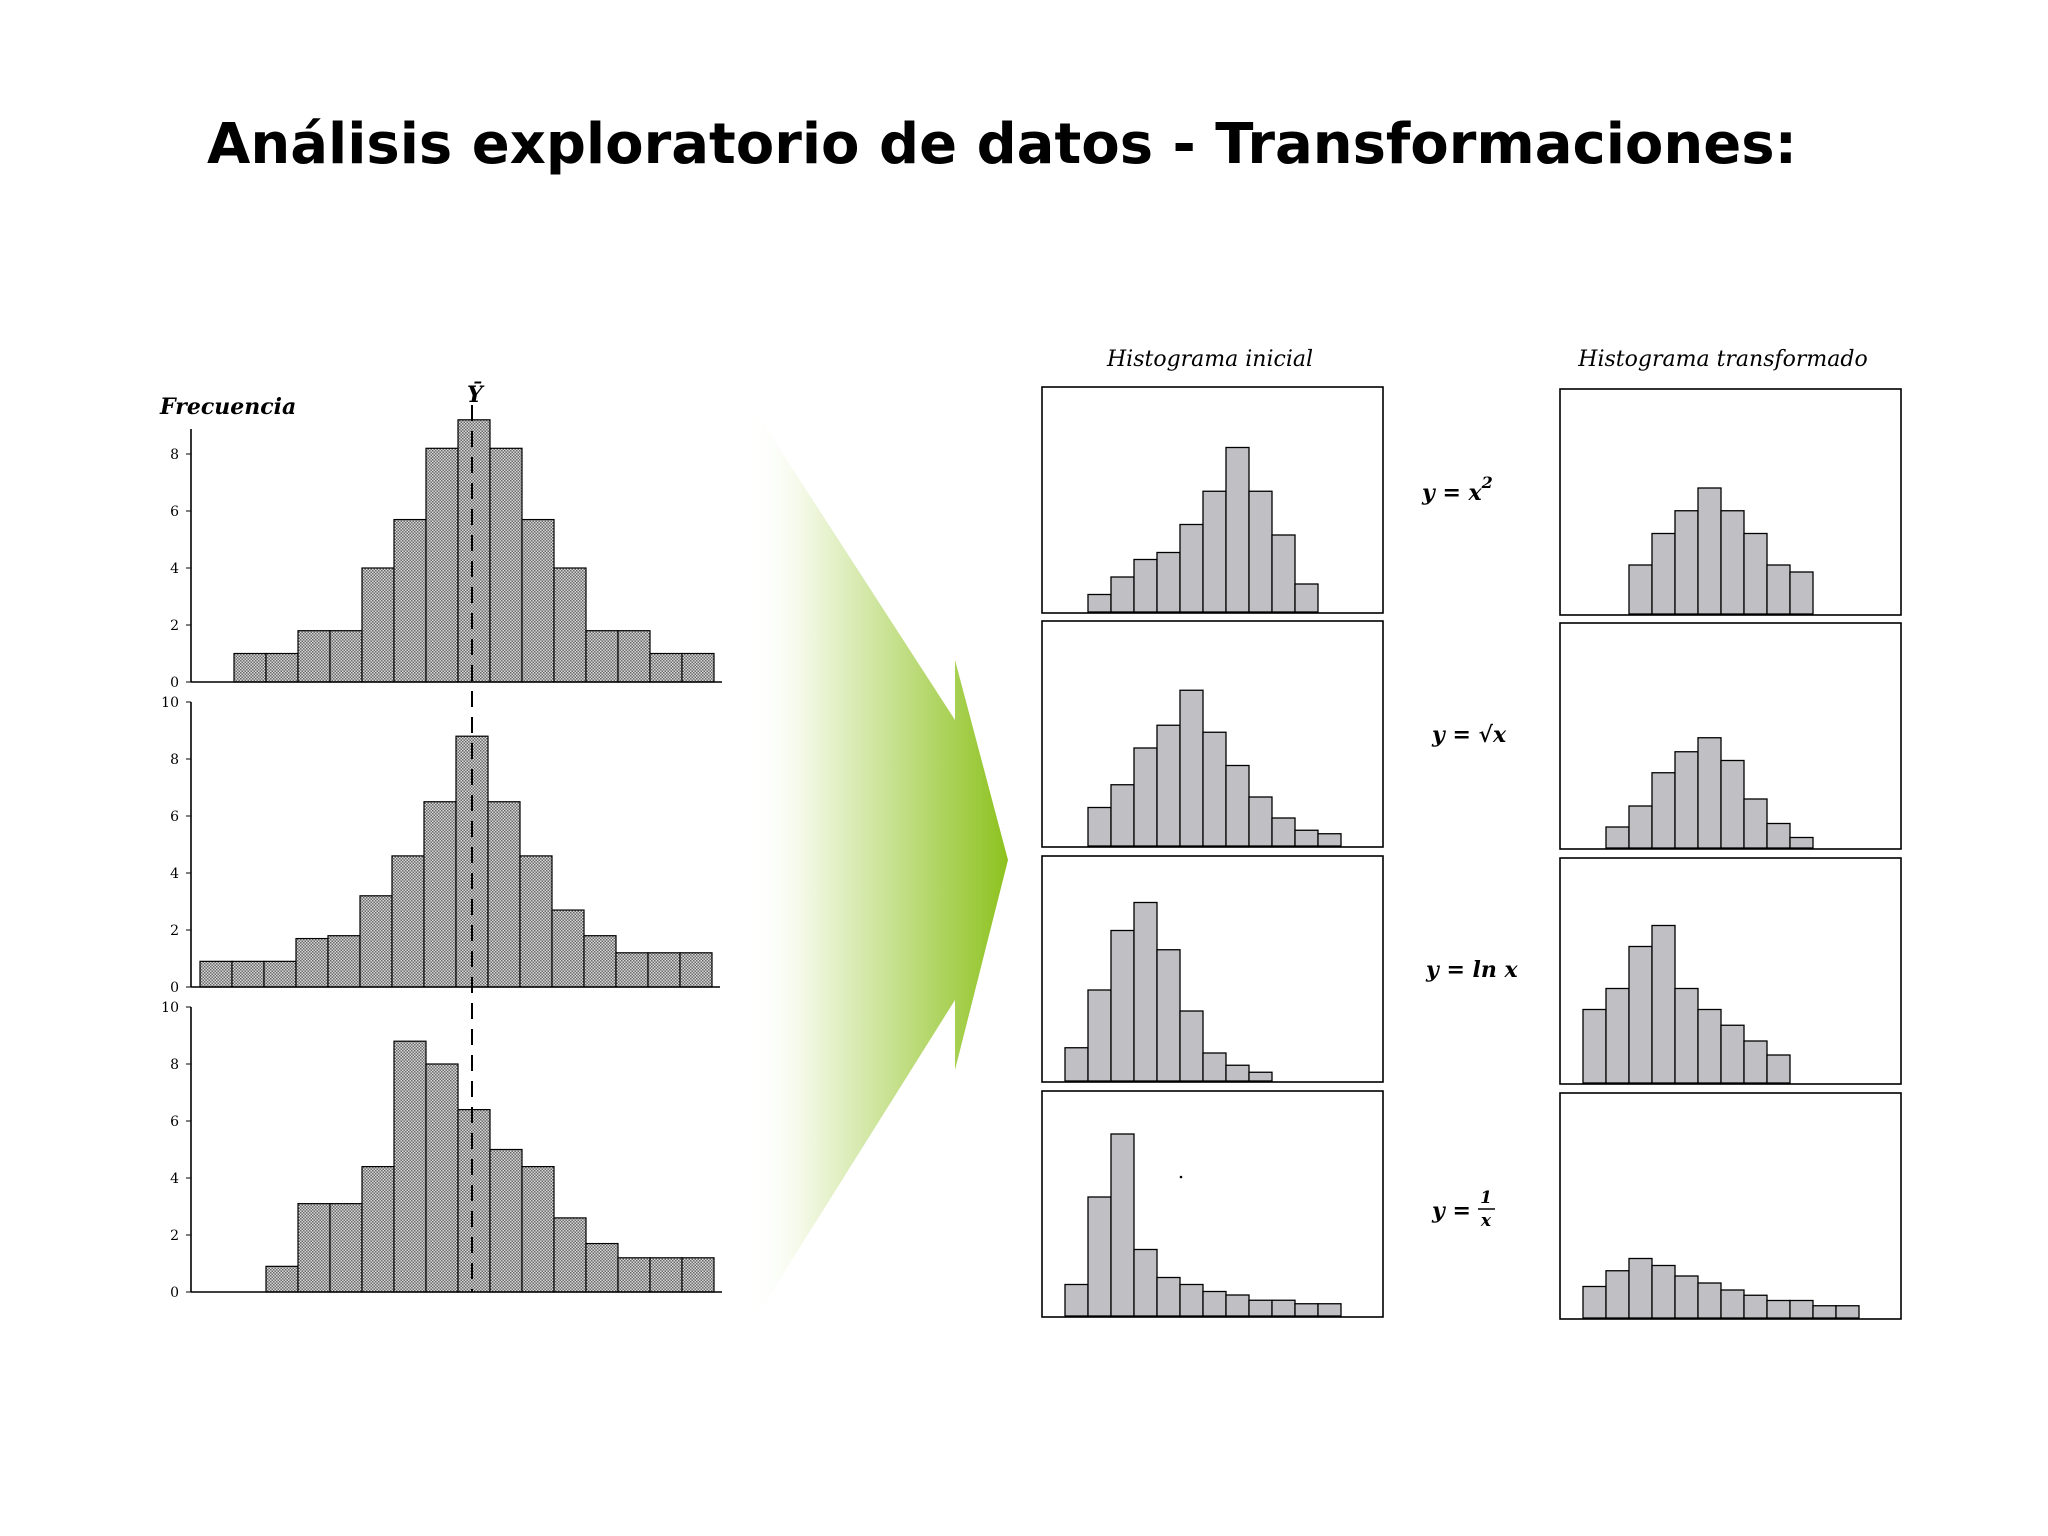  I want to click on transform-label-ln: y = ln x, so click(1472, 970).